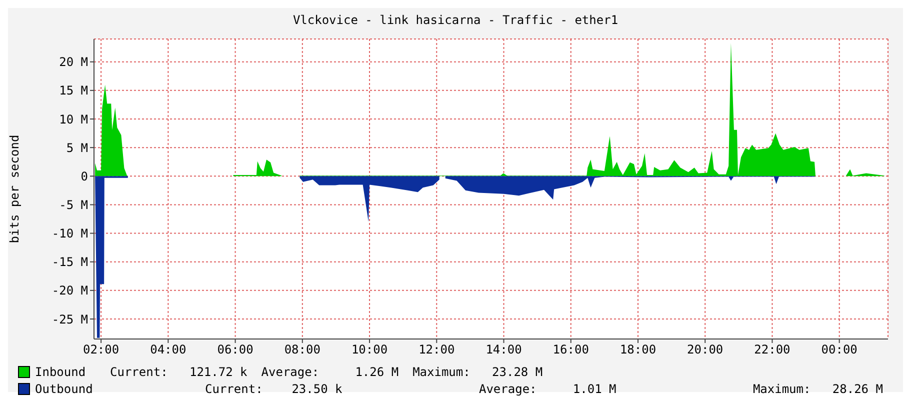 This screenshot has width=911, height=400. I want to click on x-tick-label: 08:00, so click(302, 349).